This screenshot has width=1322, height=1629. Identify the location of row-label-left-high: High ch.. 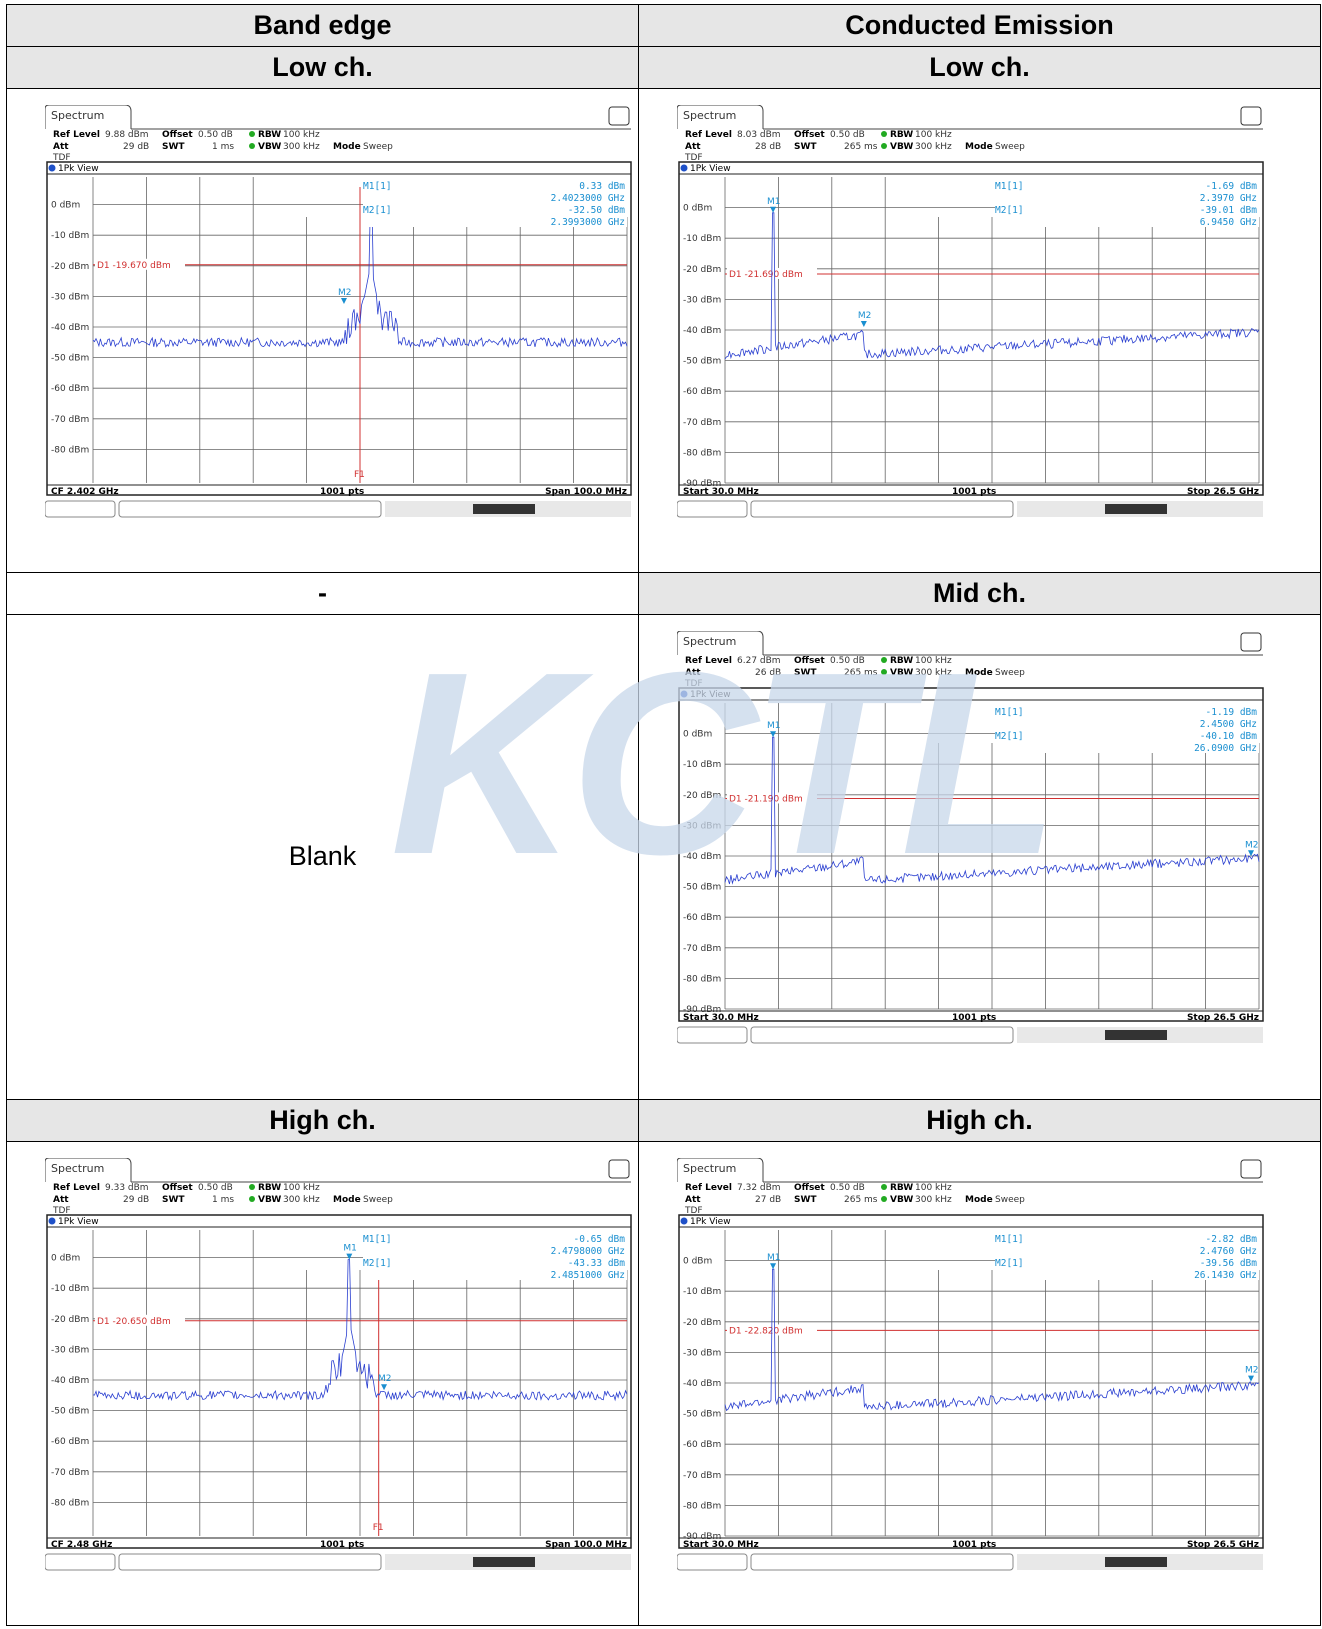
(322, 1120).